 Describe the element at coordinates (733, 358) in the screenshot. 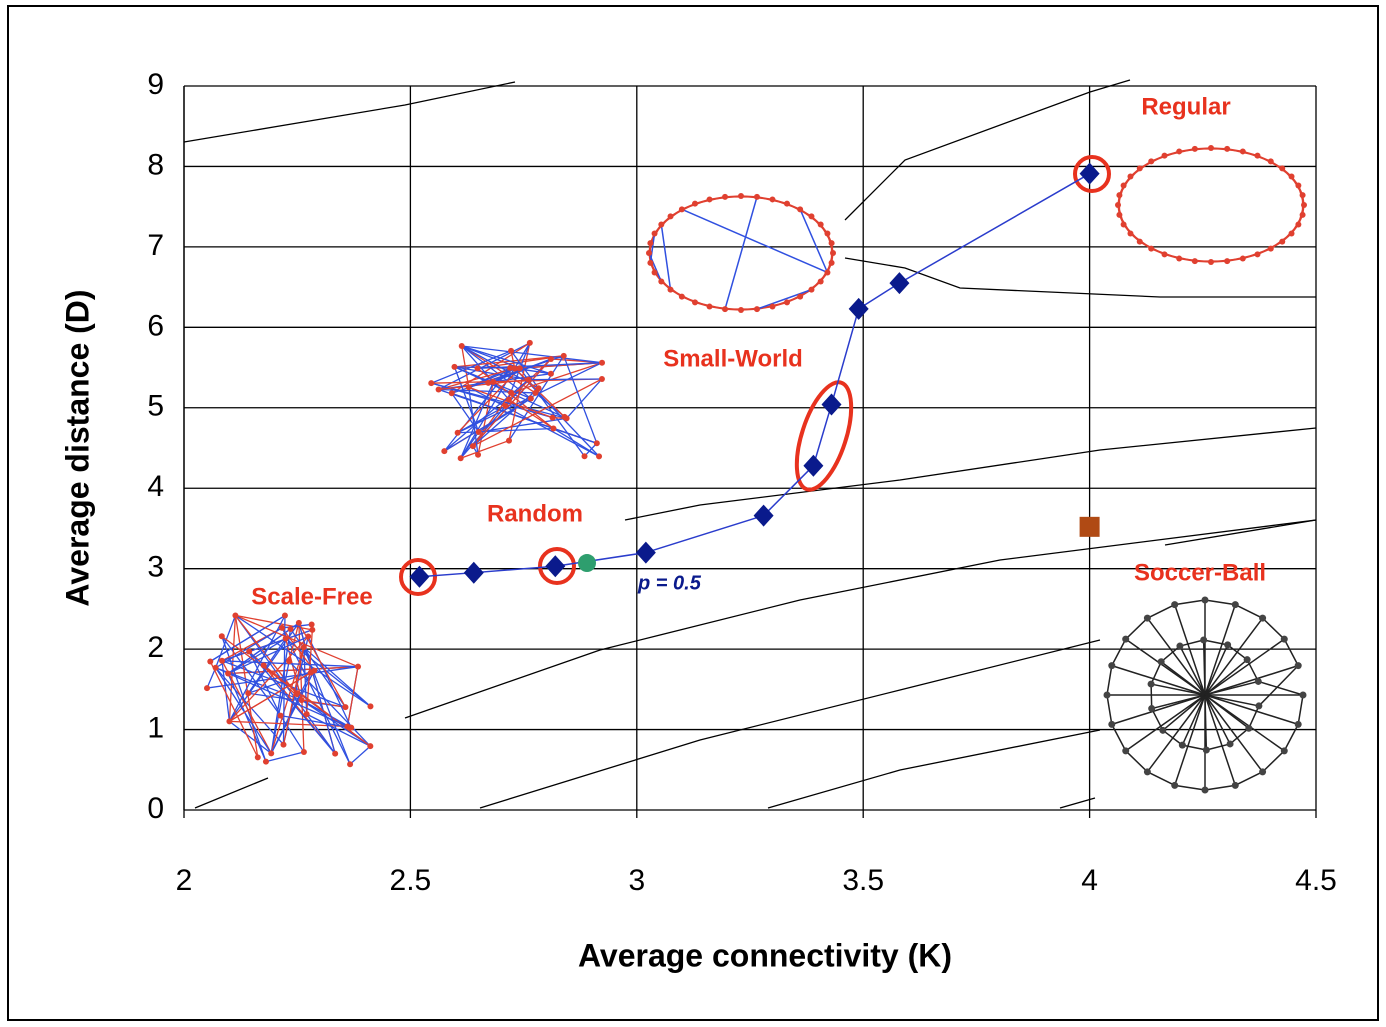

I see `annotation: Small-World` at that location.